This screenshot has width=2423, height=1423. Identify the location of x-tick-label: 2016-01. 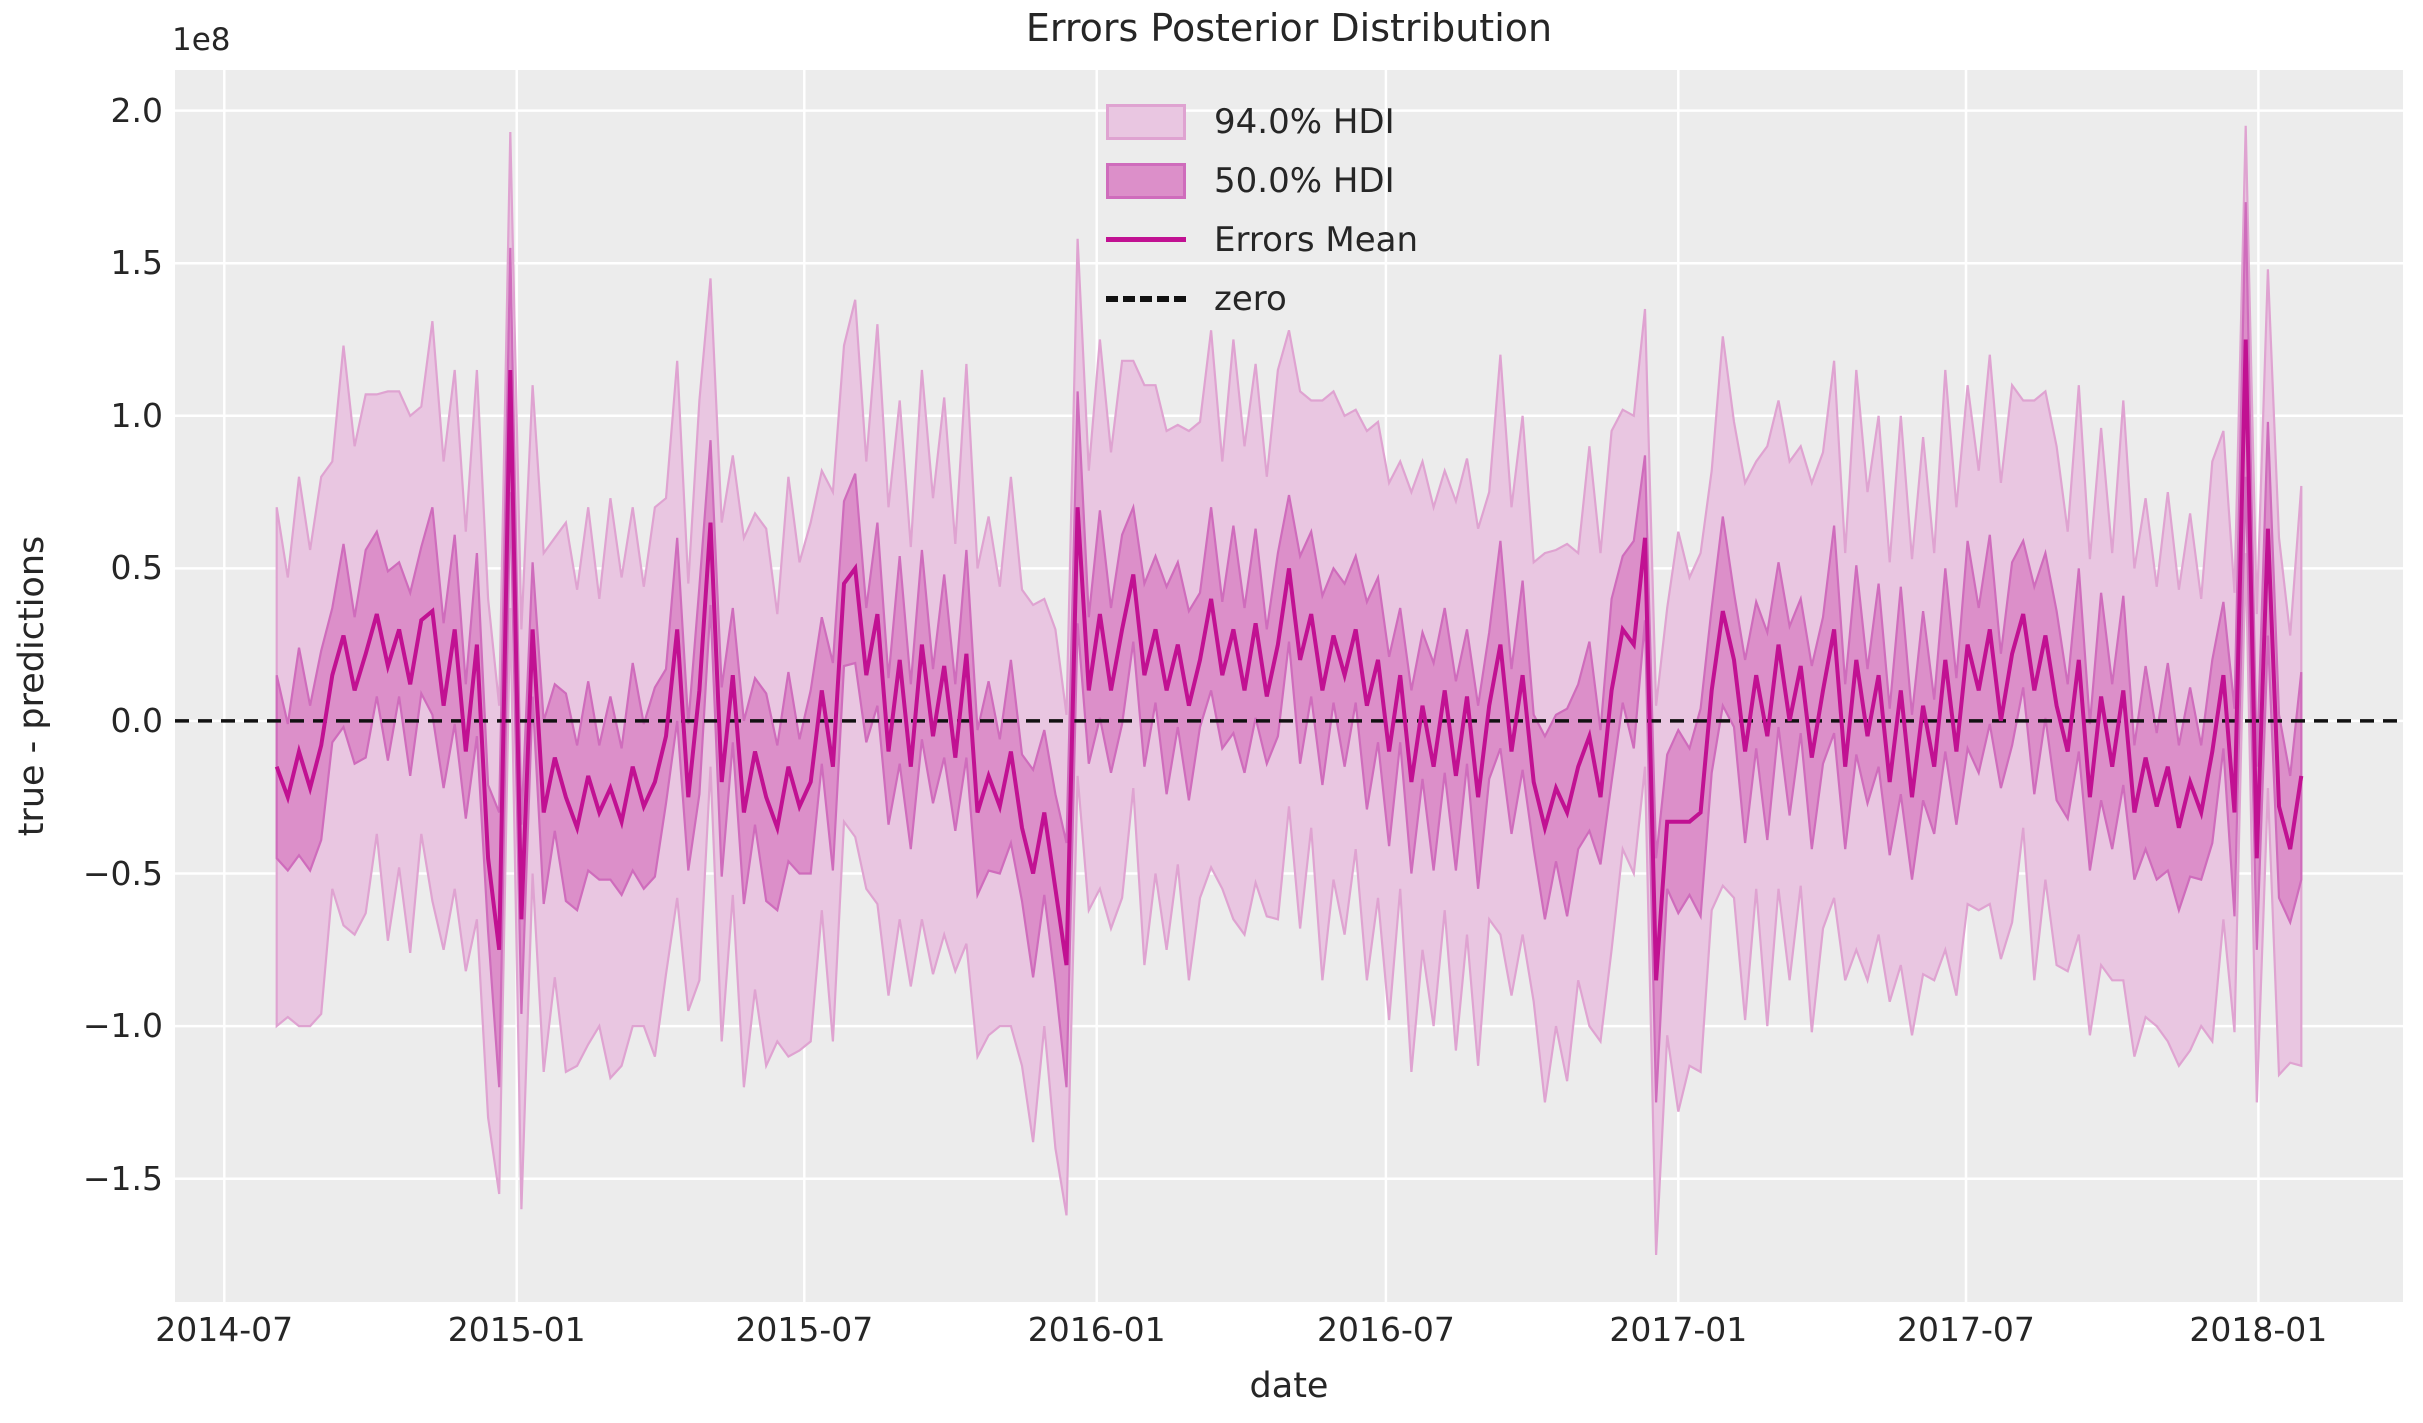
(1096, 1329).